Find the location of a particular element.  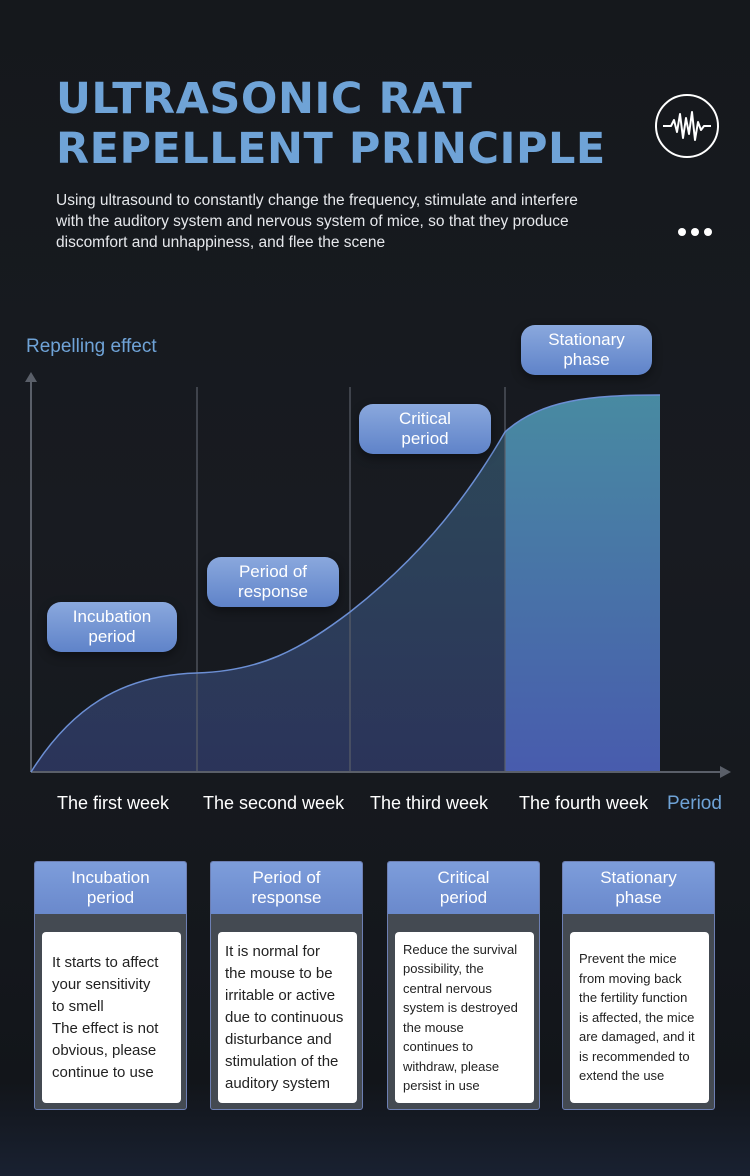

x-axis-arrow is located at coordinates (725, 772).